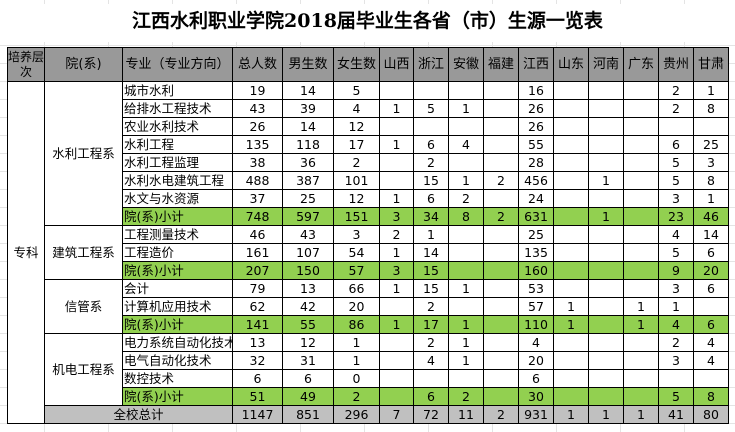 The width and height of the screenshot is (735, 432). I want to click on major-cell: 电气自动化技术, so click(177, 360).